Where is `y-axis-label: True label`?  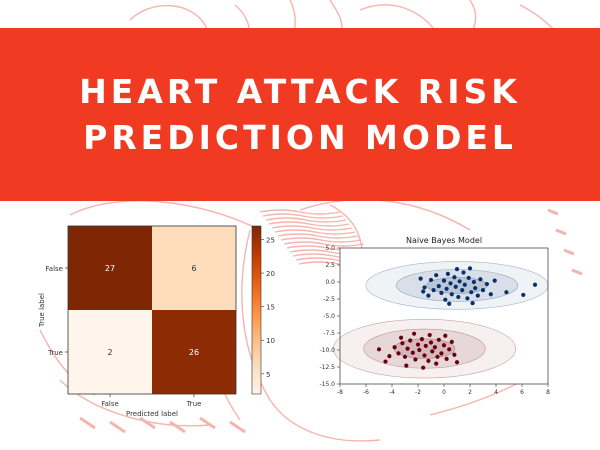
y-axis-label: True label is located at coordinates (42, 310).